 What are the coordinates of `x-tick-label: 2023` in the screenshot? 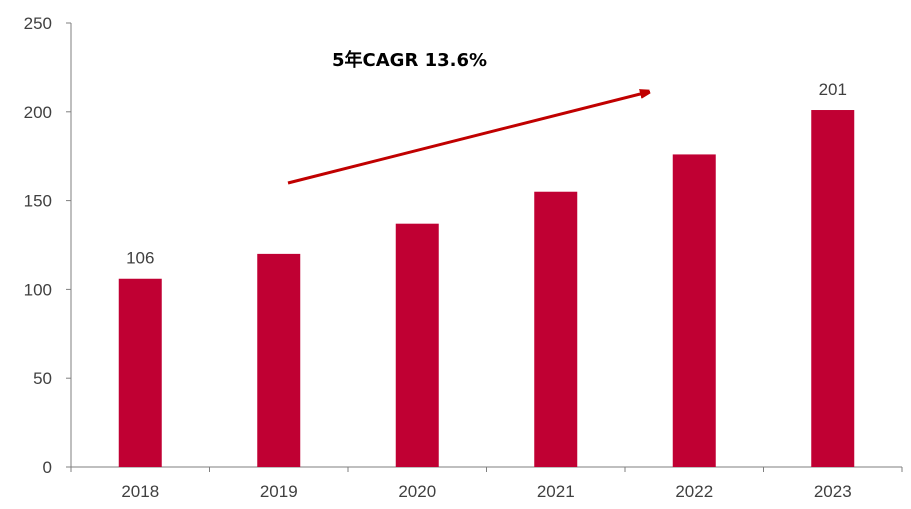 It's located at (833, 491).